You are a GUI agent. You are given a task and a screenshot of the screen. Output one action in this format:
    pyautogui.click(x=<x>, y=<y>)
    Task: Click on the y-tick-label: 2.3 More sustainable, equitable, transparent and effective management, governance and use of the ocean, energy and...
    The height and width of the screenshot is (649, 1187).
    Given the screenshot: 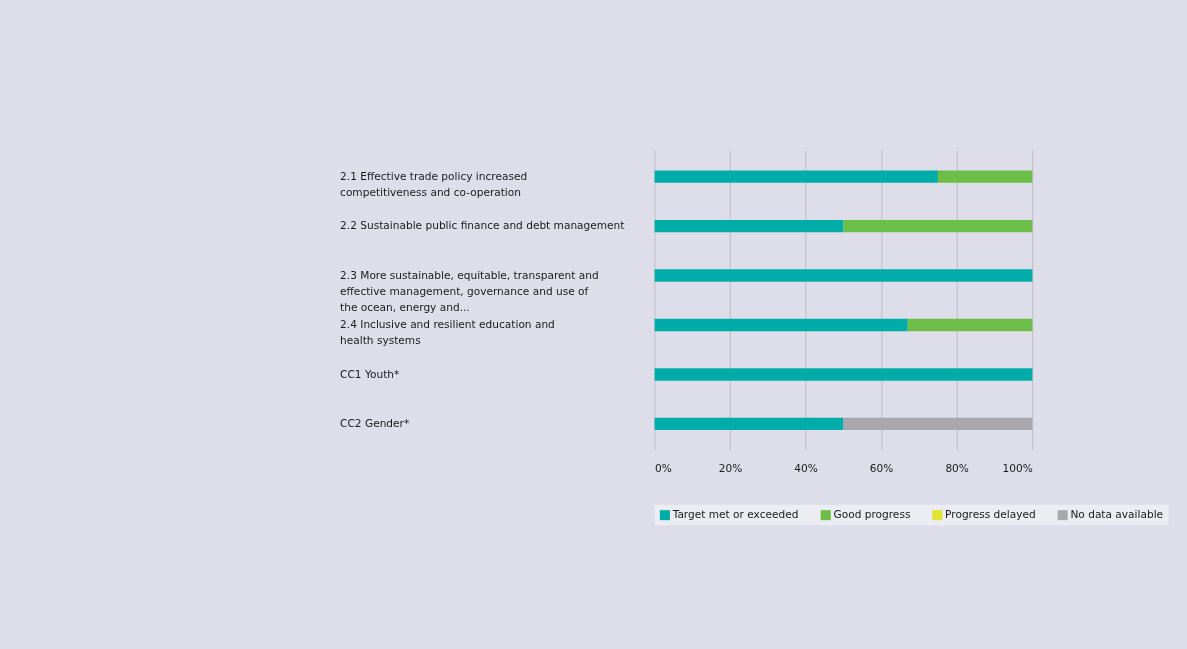 What is the action you would take?
    pyautogui.click(x=469, y=291)
    